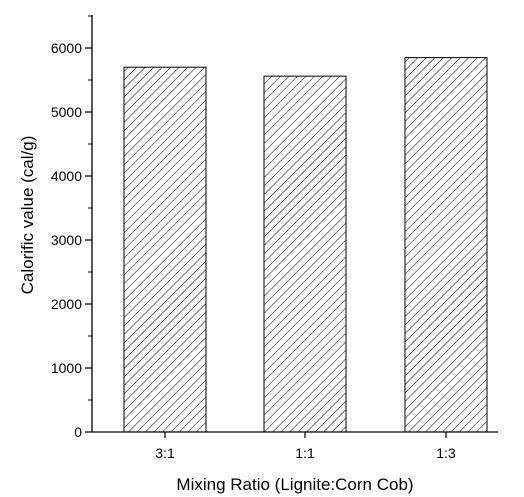 This screenshot has height=497, width=524. I want to click on y-tick-label: 6000, so click(66, 48).